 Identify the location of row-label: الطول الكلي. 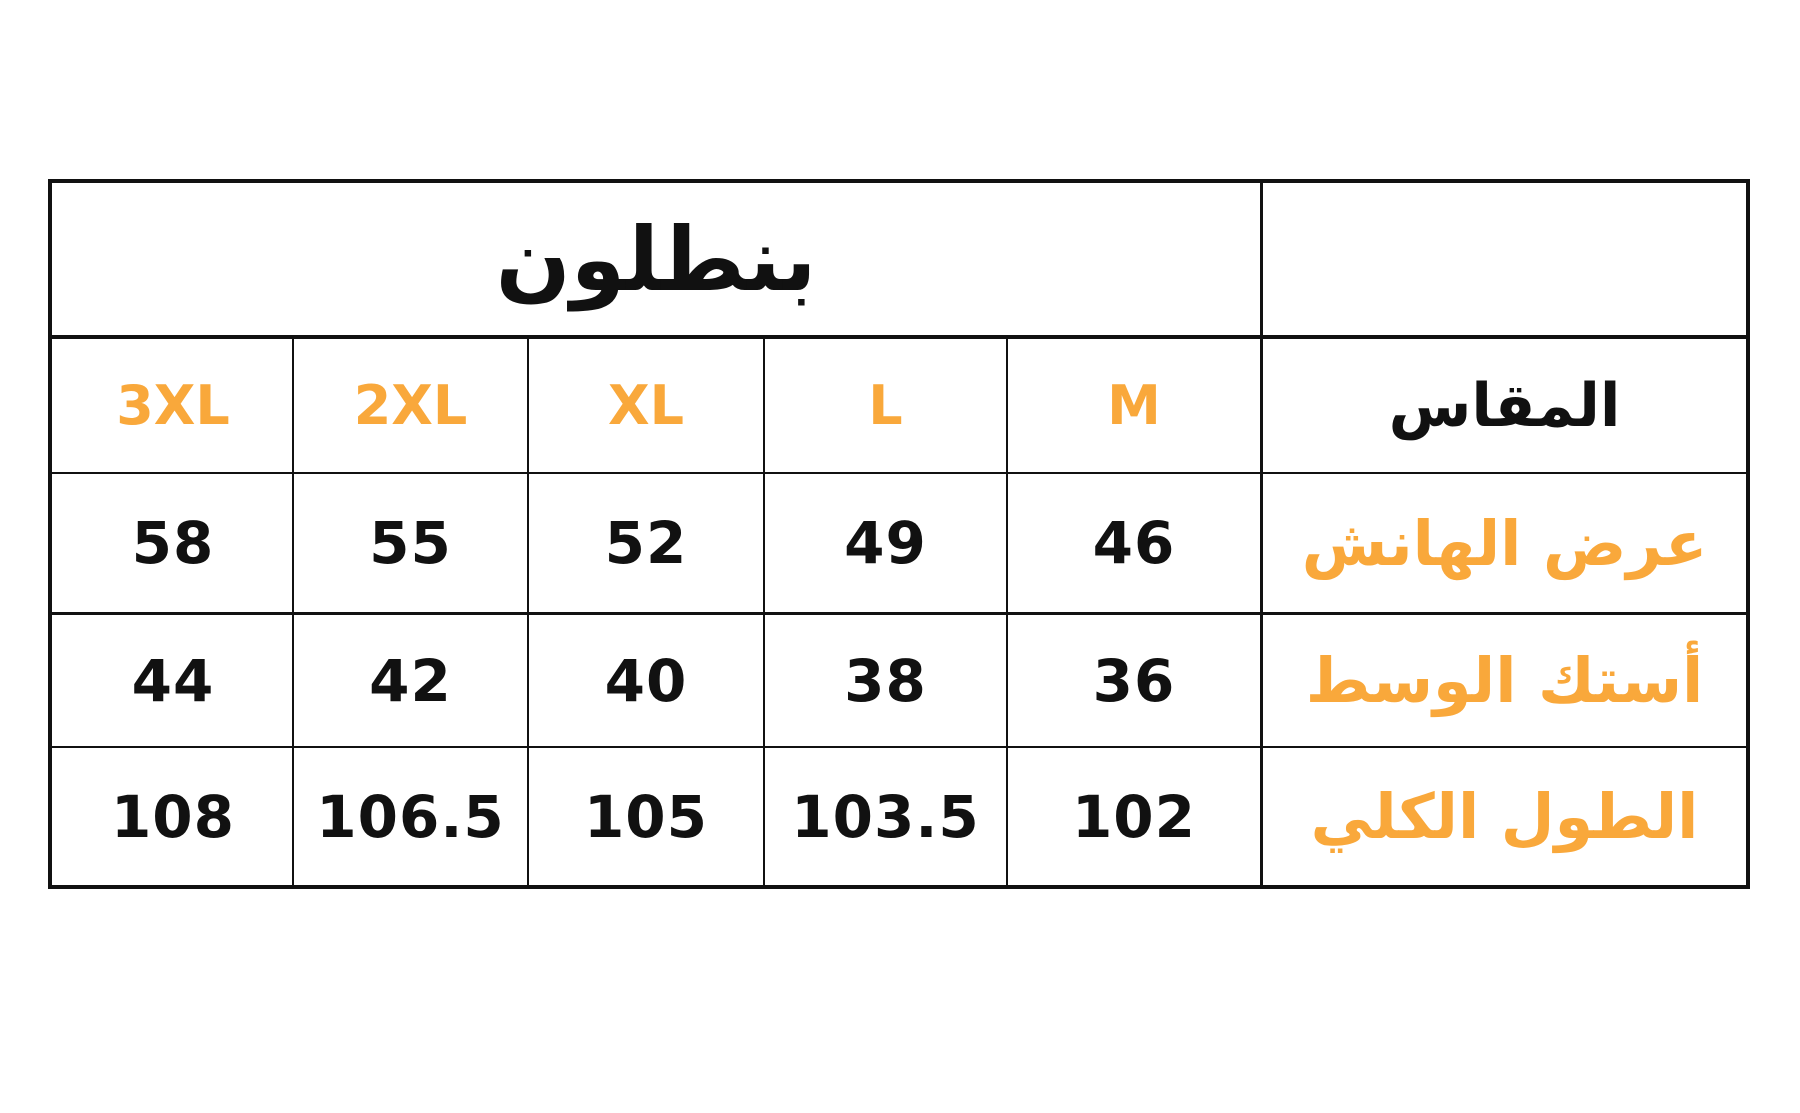
(1504, 816).